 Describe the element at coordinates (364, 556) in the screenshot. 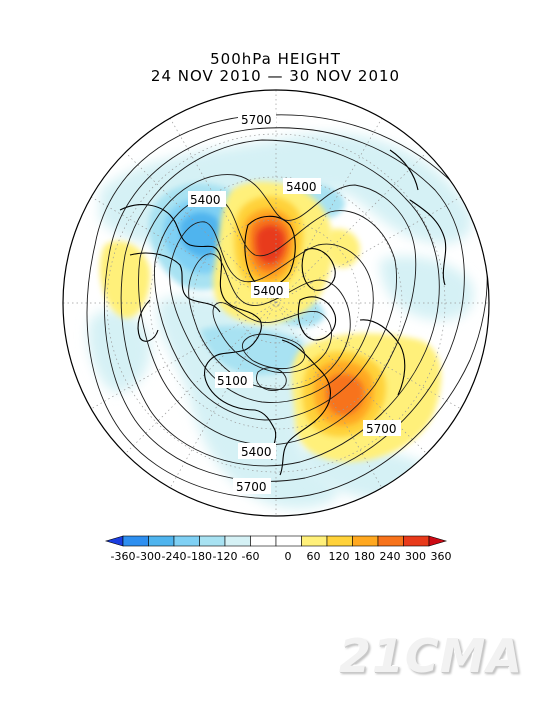

I see `colorbar-tick-label: 180` at that location.